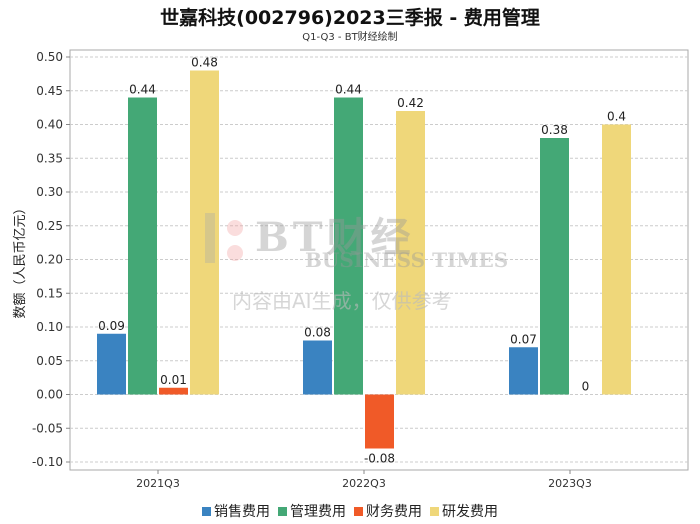 This screenshot has height=524, width=700. What do you see at coordinates (317, 333) in the screenshot?
I see `data-label: 0.08` at bounding box center [317, 333].